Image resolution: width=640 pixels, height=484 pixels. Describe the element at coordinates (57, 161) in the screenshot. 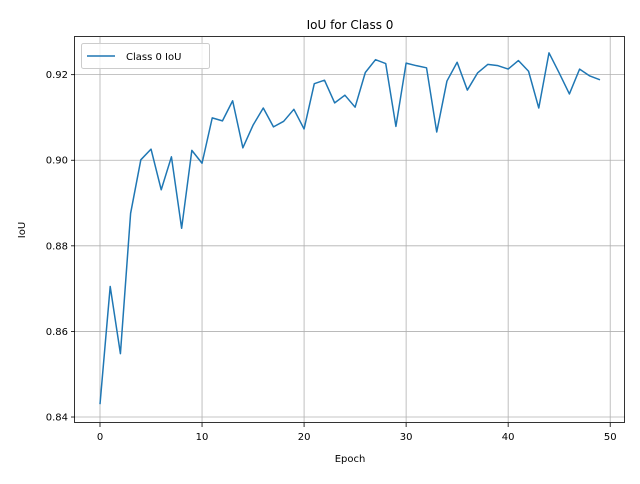

I see `y-tick-label: 0.90` at that location.